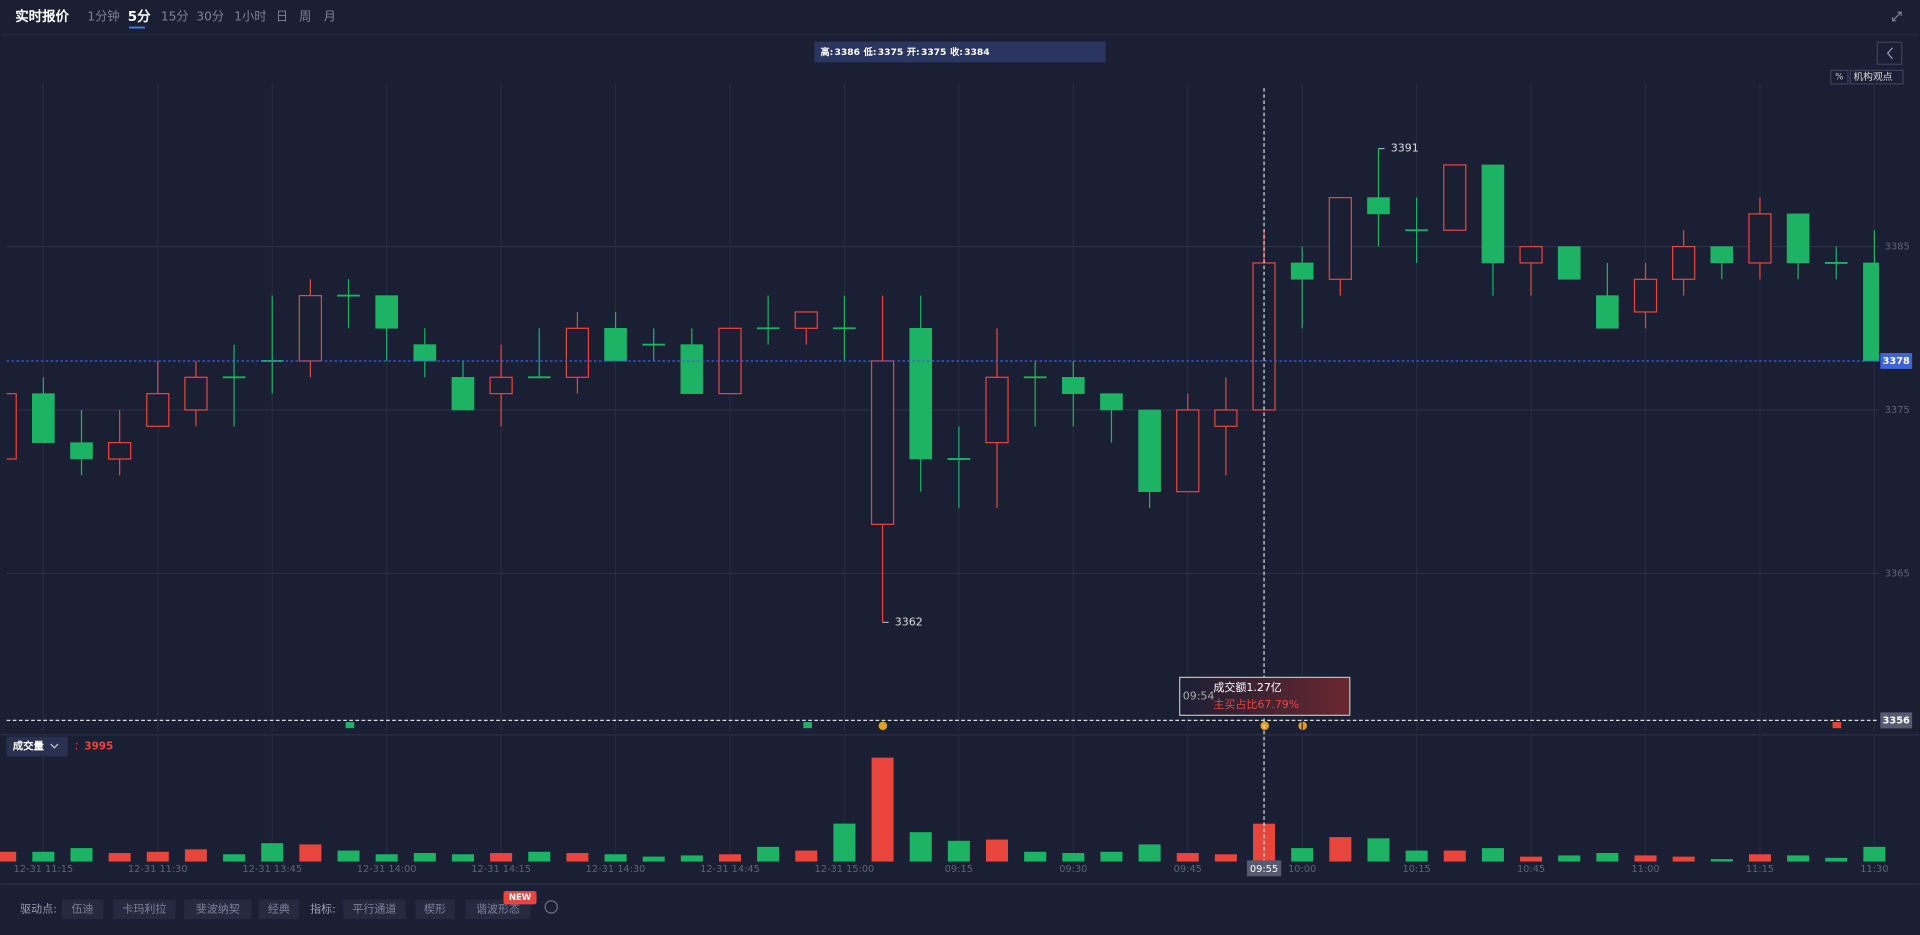 Image resolution: width=1920 pixels, height=935 pixels. Describe the element at coordinates (1760, 869) in the screenshot. I see `x-tick-label: 11:15` at that location.